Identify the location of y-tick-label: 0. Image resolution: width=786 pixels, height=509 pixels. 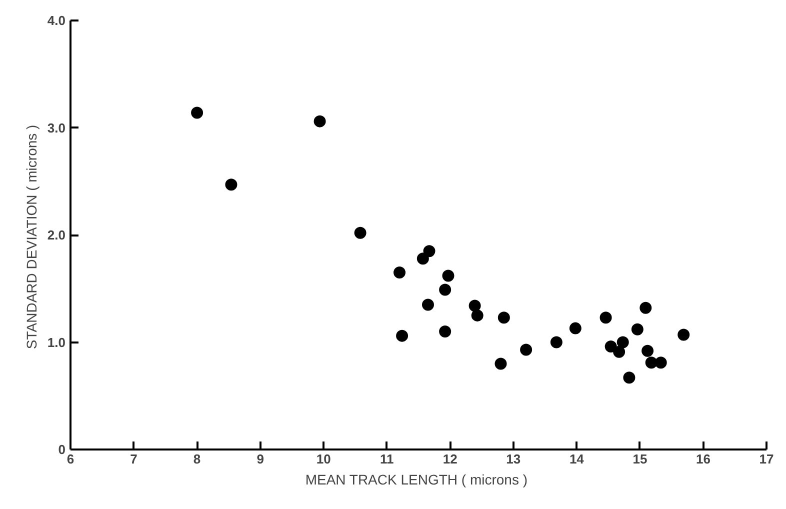
(62, 449).